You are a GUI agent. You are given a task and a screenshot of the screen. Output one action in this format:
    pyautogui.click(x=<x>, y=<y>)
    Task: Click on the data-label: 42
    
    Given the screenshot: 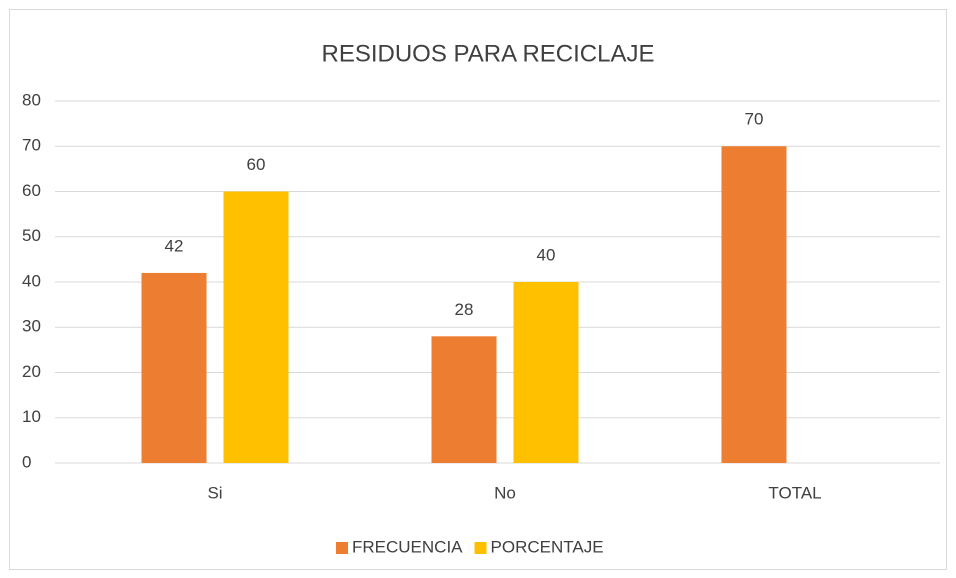 What is the action you would take?
    pyautogui.click(x=174, y=245)
    